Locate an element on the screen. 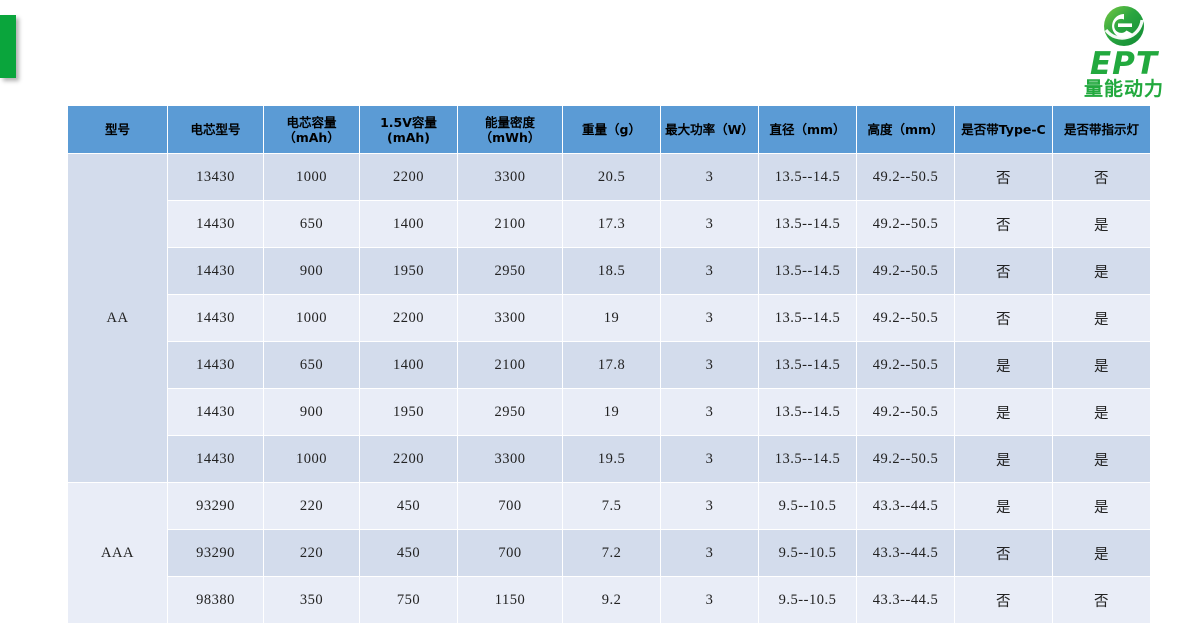 This screenshot has height=624, width=1201. logo-sub-wordmark: 量能动力 is located at coordinates (1123, 89).